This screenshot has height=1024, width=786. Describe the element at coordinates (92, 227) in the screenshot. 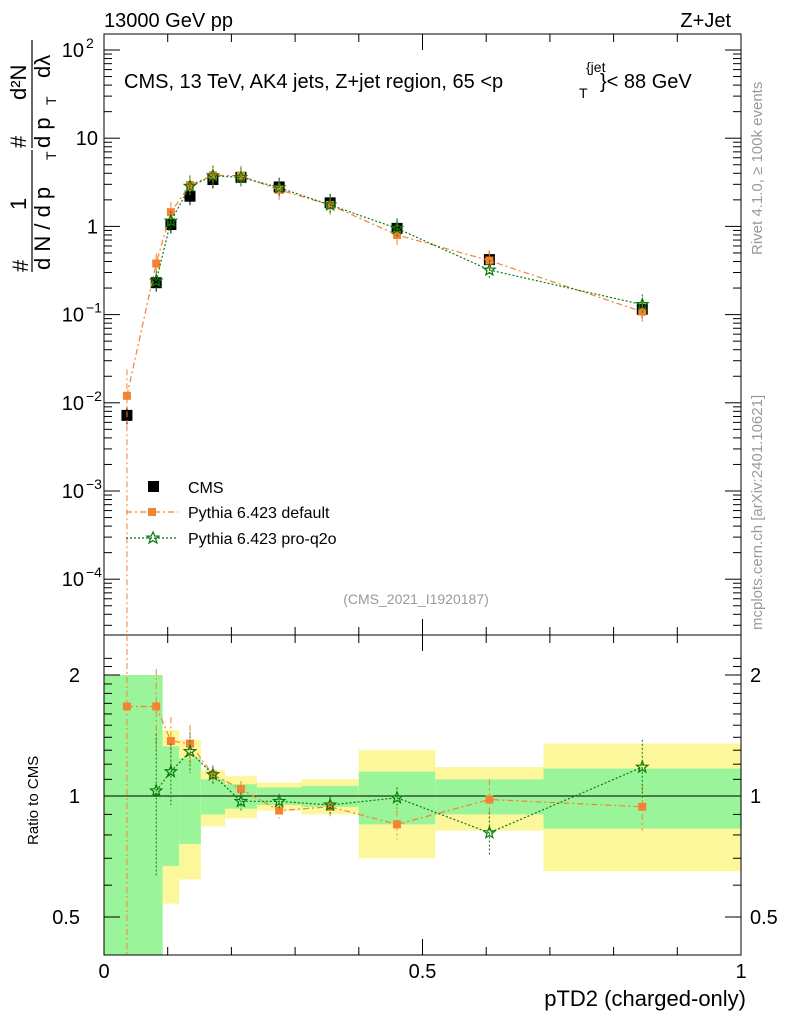

I see `y-tick-label: 1` at that location.